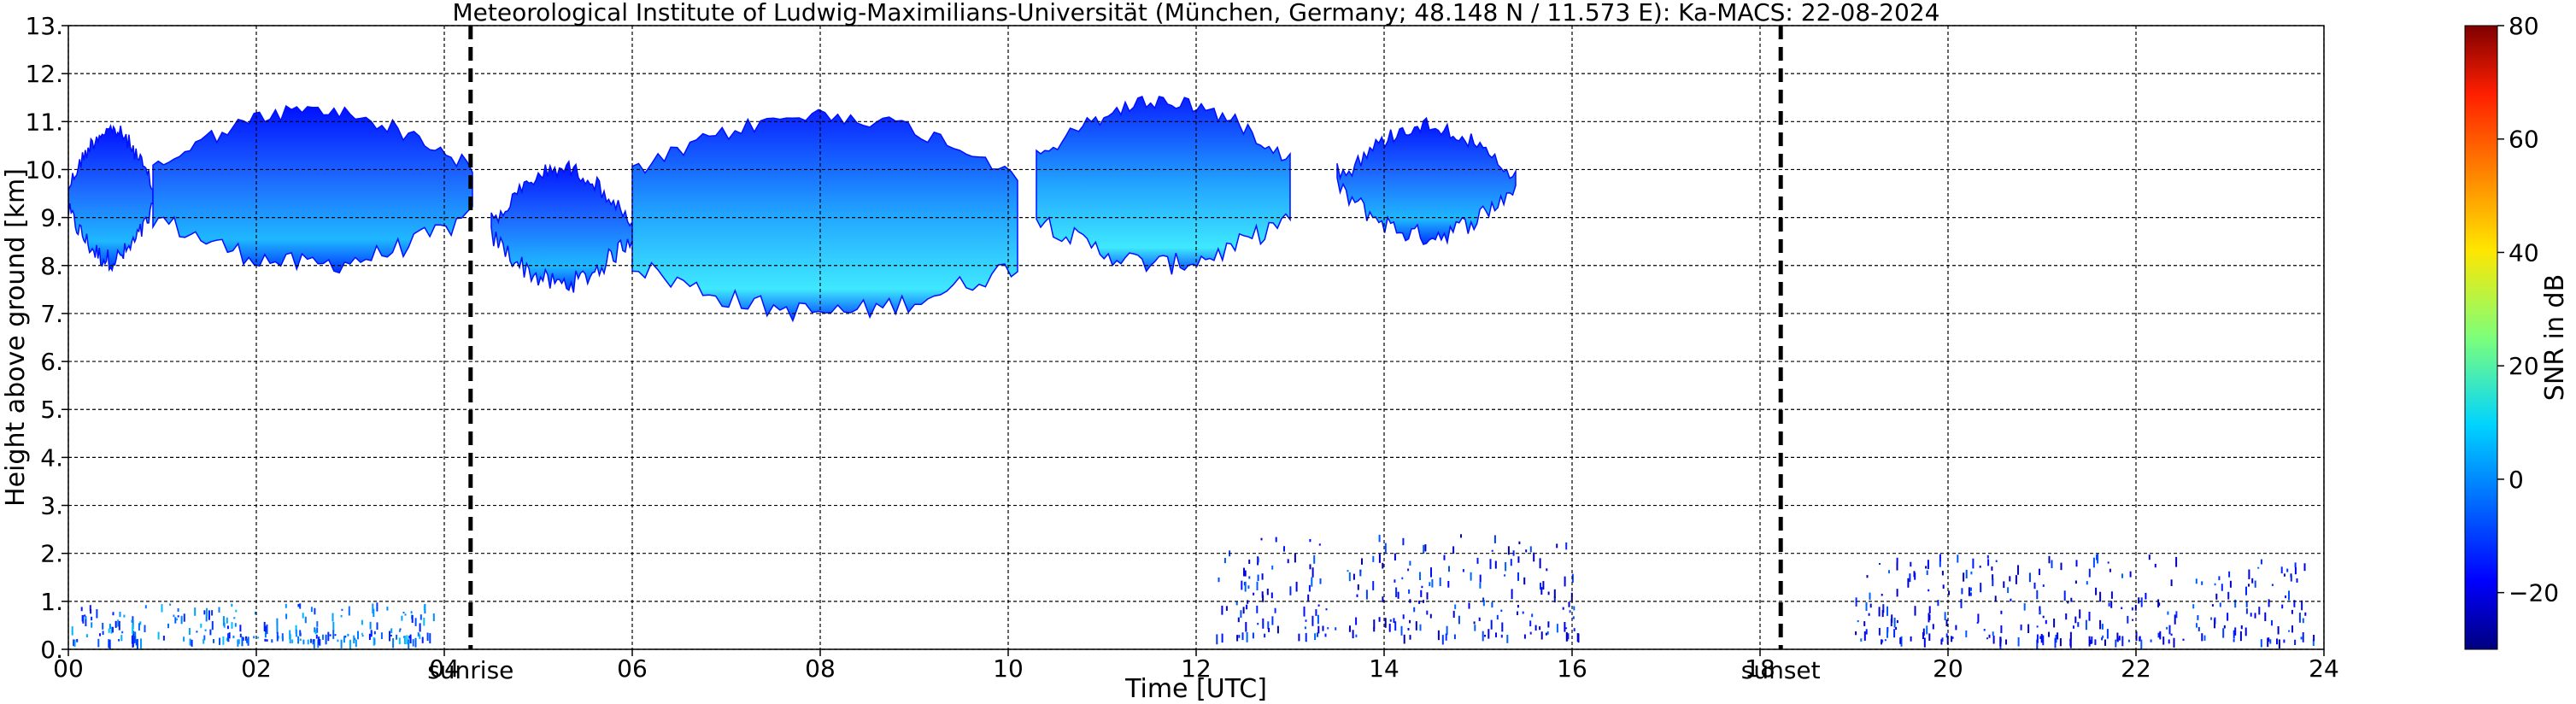  Describe the element at coordinates (1123, 670) in the screenshot. I see `sun-event-labels: sunrise sunset` at that location.